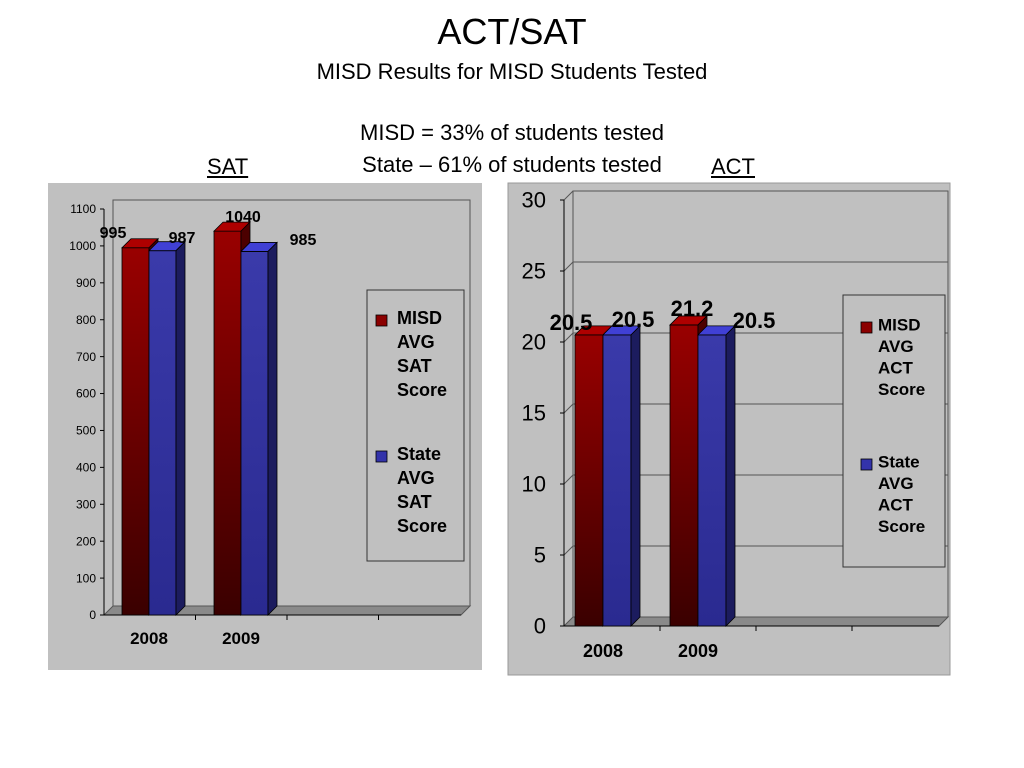  I want to click on sat-data-label: 1040, so click(243, 217).